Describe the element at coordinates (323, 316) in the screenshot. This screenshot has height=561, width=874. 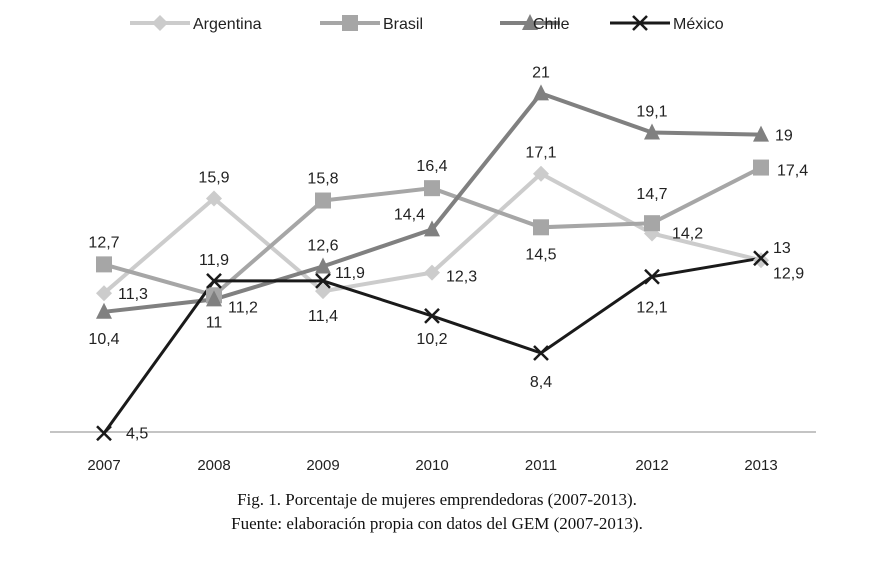
I see `data-label: 11,4` at that location.